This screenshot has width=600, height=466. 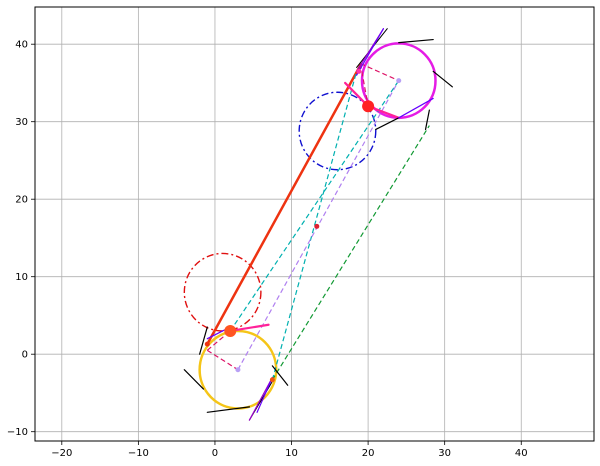 What do you see at coordinates (521, 453) in the screenshot?
I see `x-tick-label: 40` at bounding box center [521, 453].